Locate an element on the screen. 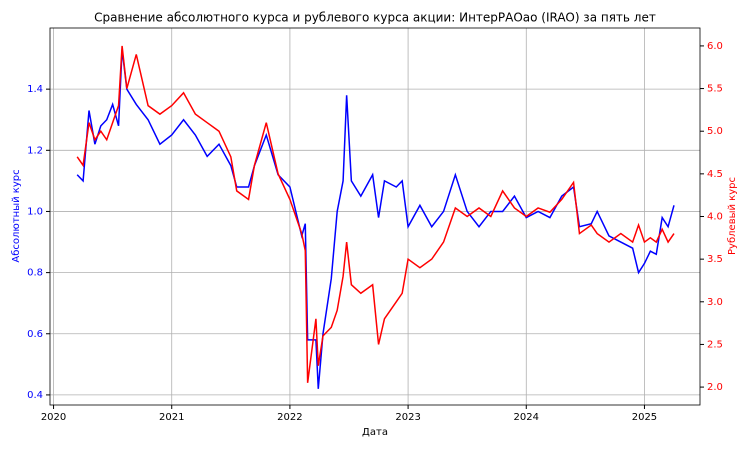 This screenshot has width=750, height=454. y2-axis-label: Рублевый курс is located at coordinates (732, 216).